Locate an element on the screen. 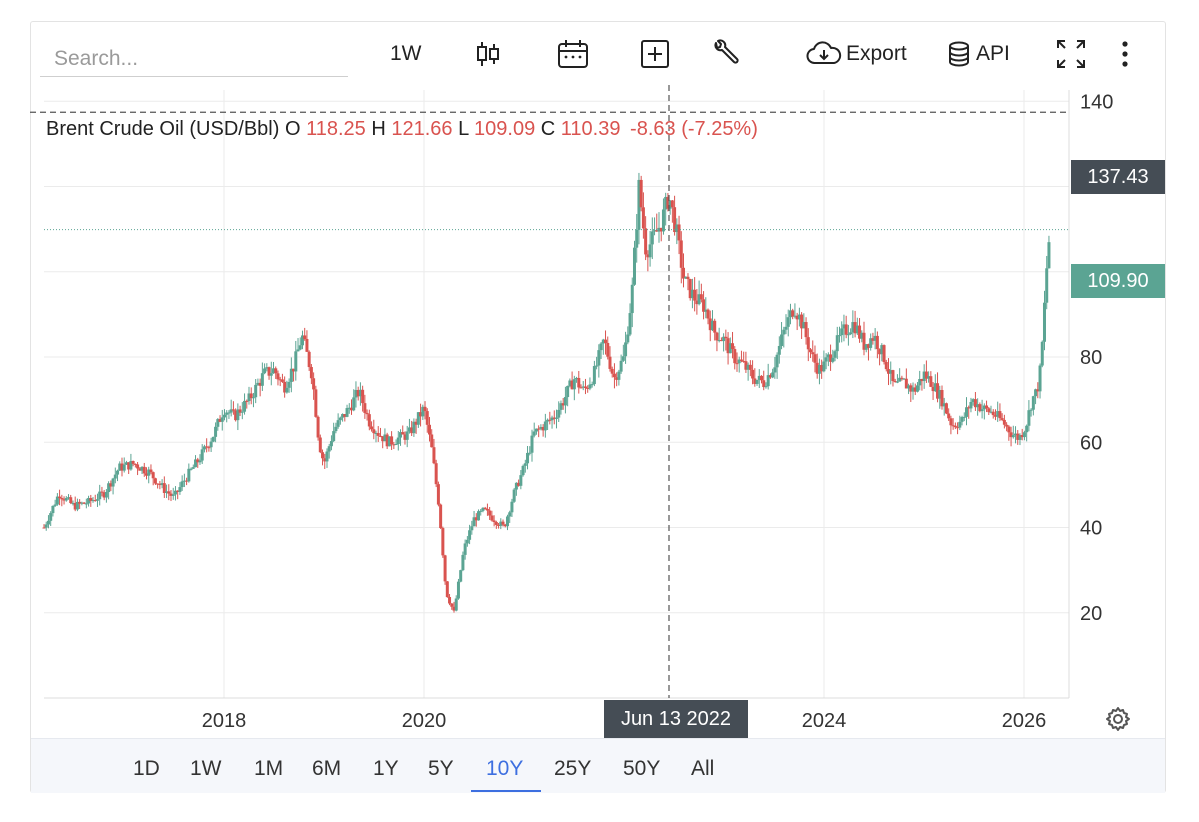  api-button: API is located at coordinates (979, 54).